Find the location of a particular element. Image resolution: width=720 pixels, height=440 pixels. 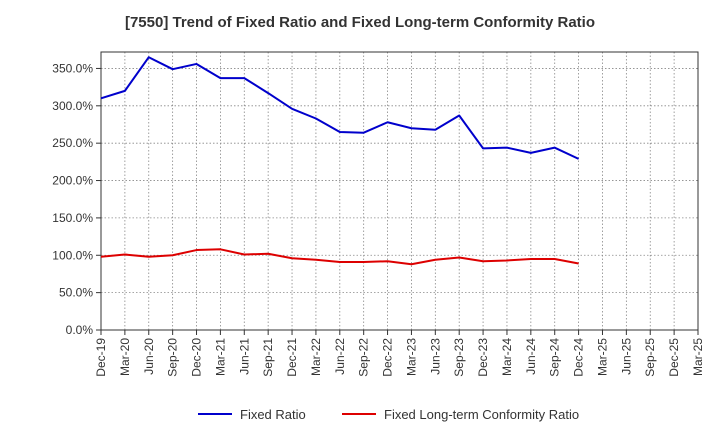

x-tick-label: Dec-25 is located at coordinates (674, 357).